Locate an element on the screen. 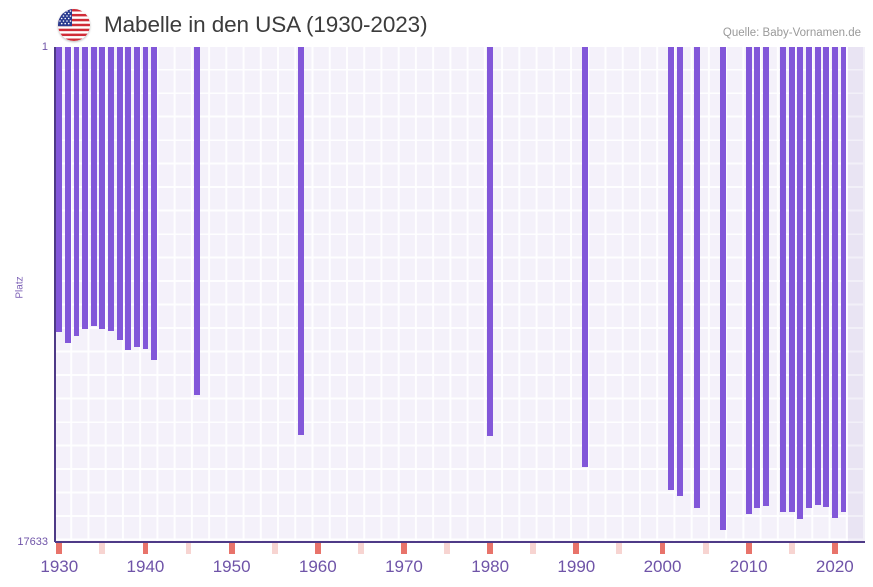 The height and width of the screenshot is (587, 873). x-tick-marker-2000 is located at coordinates (662, 548).